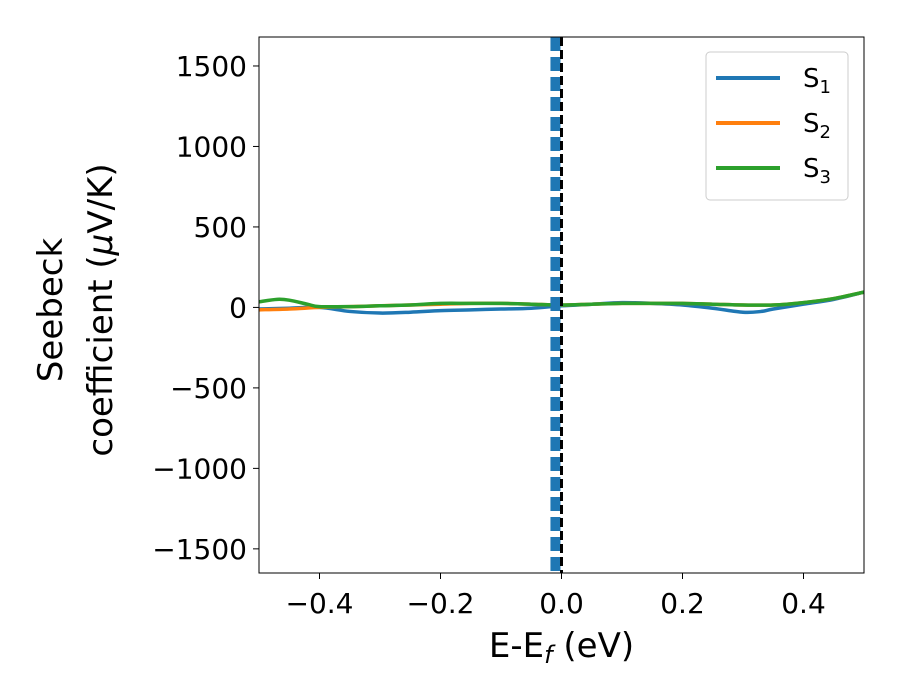 This screenshot has width=900, height=700. Describe the element at coordinates (51, 310) in the screenshot. I see `y-axis-label-line1: Seebeck` at that location.